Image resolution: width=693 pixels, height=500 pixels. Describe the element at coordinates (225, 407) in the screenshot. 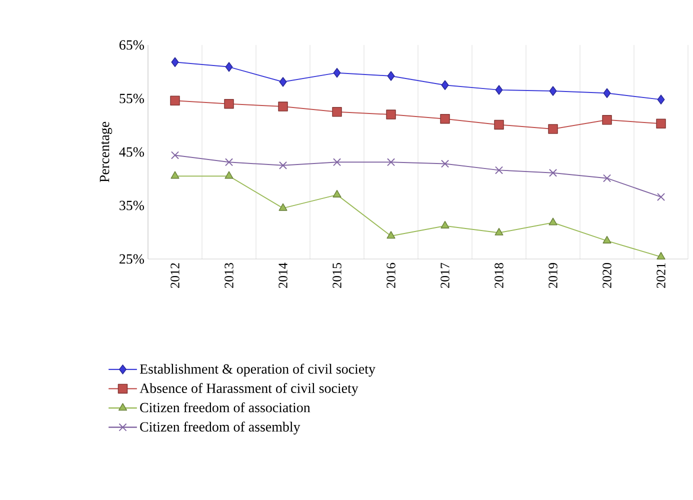

I see `legend-label: Citizen freedom of association` at that location.